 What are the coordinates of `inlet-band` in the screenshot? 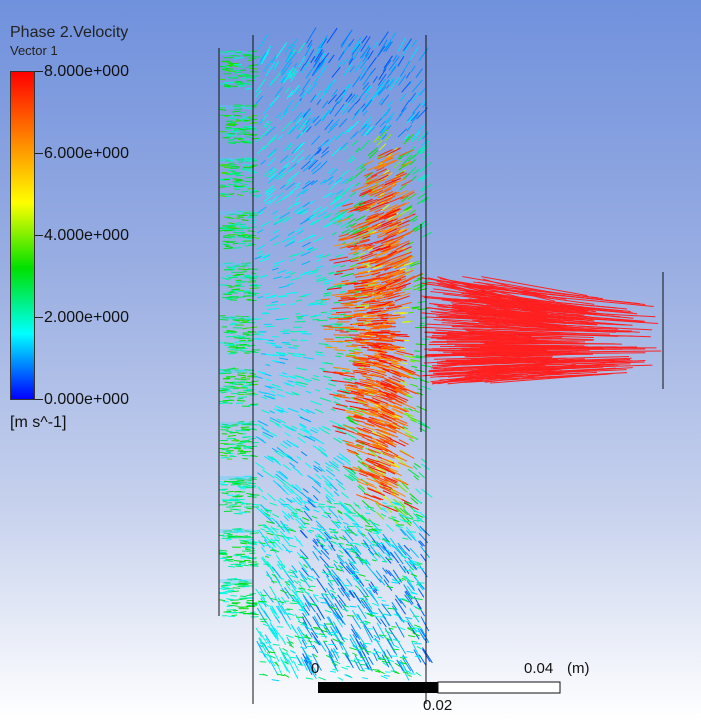 It's located at (236, 160).